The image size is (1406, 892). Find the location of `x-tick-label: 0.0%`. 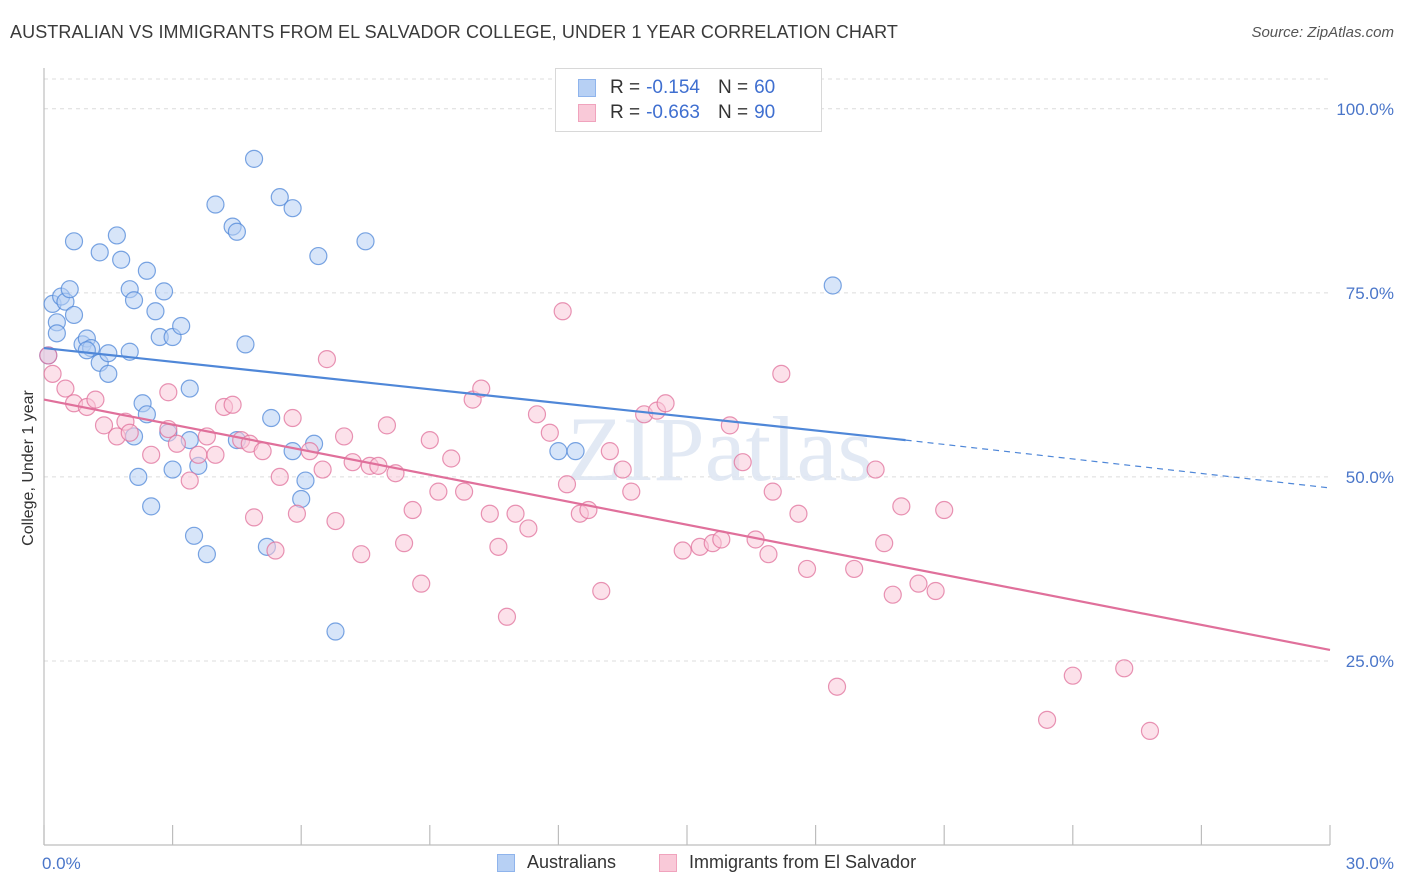

x-tick-label: 0.0% is located at coordinates (61, 863).